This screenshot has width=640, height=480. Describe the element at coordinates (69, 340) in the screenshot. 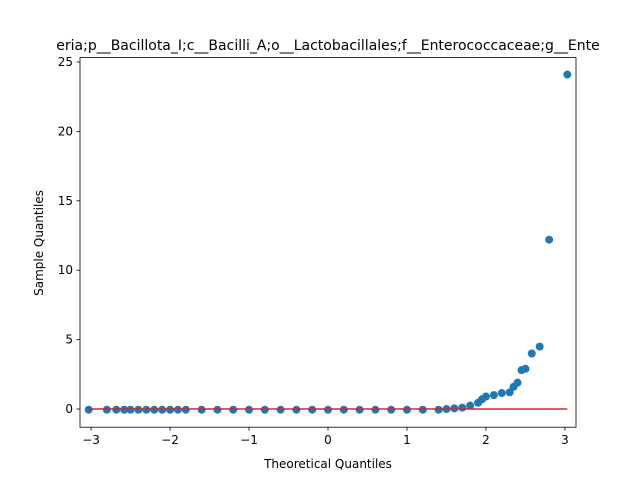

I see `y-tick-label: 5` at that location.